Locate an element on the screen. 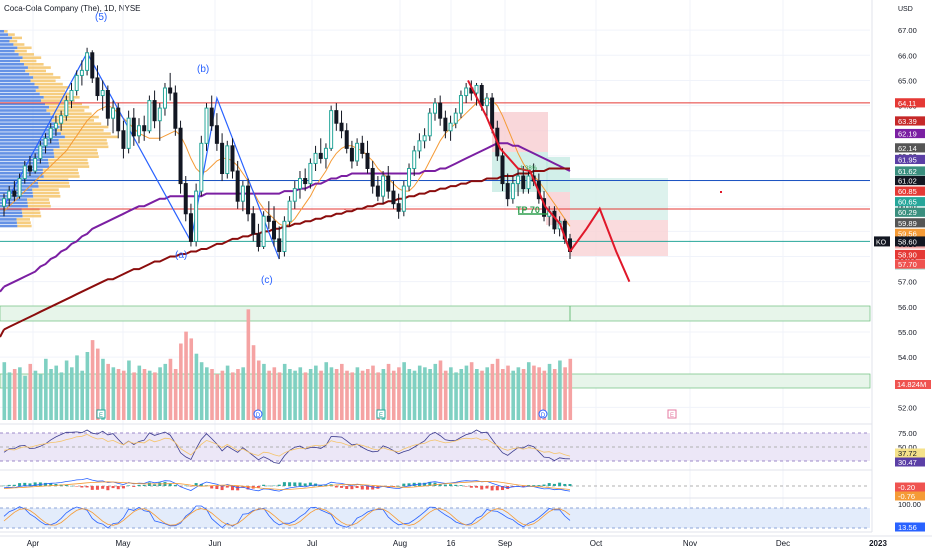 This screenshot has height=550, width=932. macd-tag is located at coordinates (910, 496).